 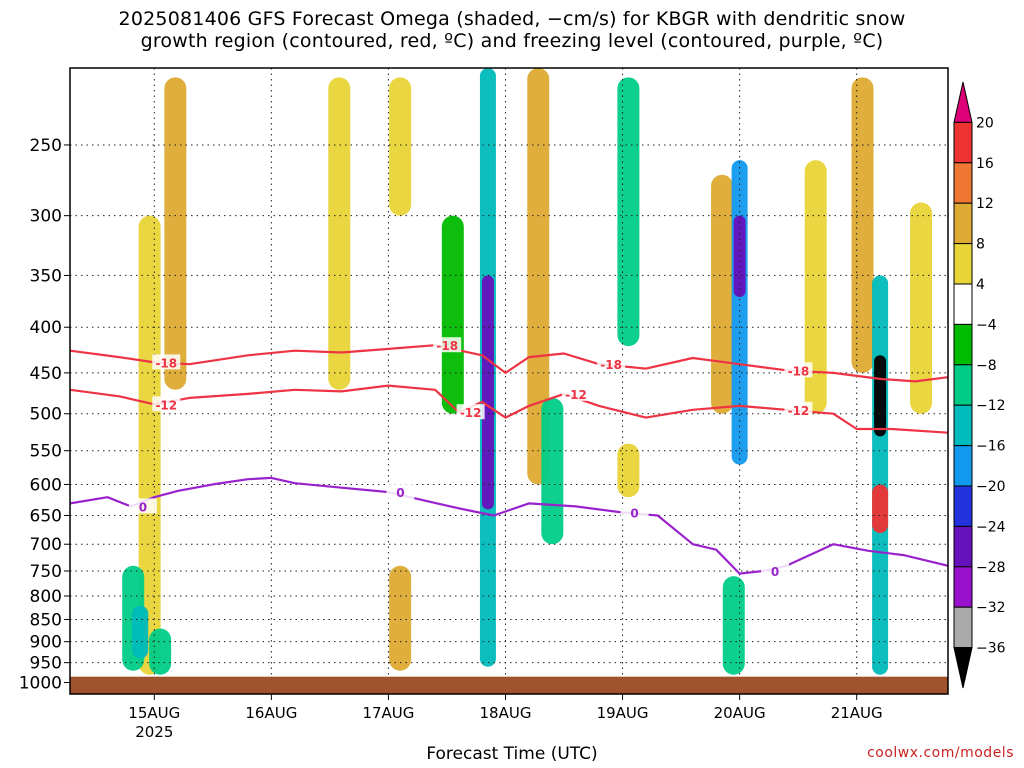 What do you see at coordinates (857, 713) in the screenshot?
I see `x-tick-label-21AUG: 21AUG` at bounding box center [857, 713].